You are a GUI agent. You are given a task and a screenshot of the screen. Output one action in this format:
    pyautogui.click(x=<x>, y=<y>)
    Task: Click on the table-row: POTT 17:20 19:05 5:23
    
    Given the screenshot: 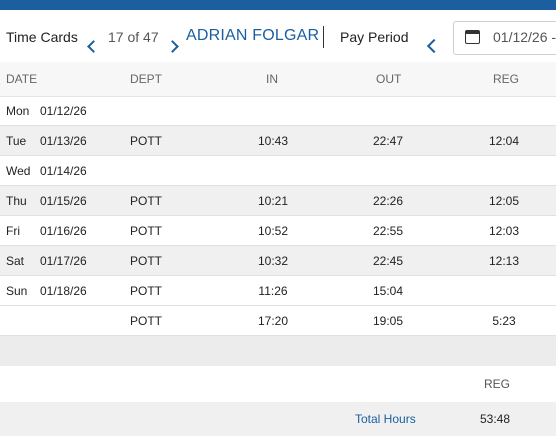 What is the action you would take?
    pyautogui.click(x=278, y=321)
    